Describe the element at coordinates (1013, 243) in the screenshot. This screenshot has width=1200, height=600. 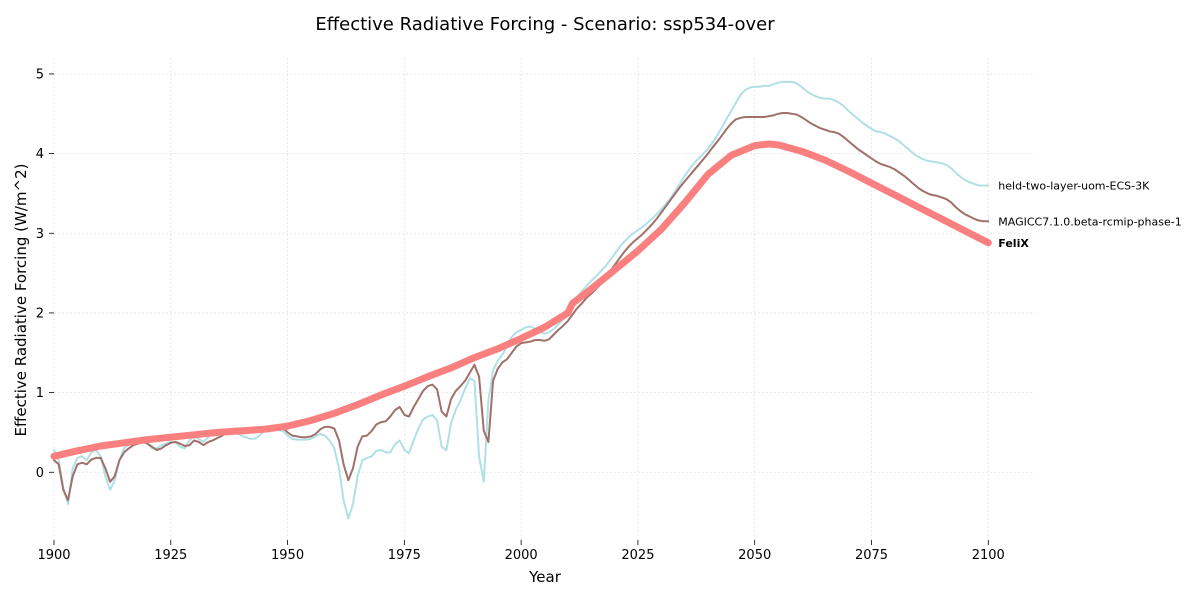
I see `series-label: FeliX` at that location.